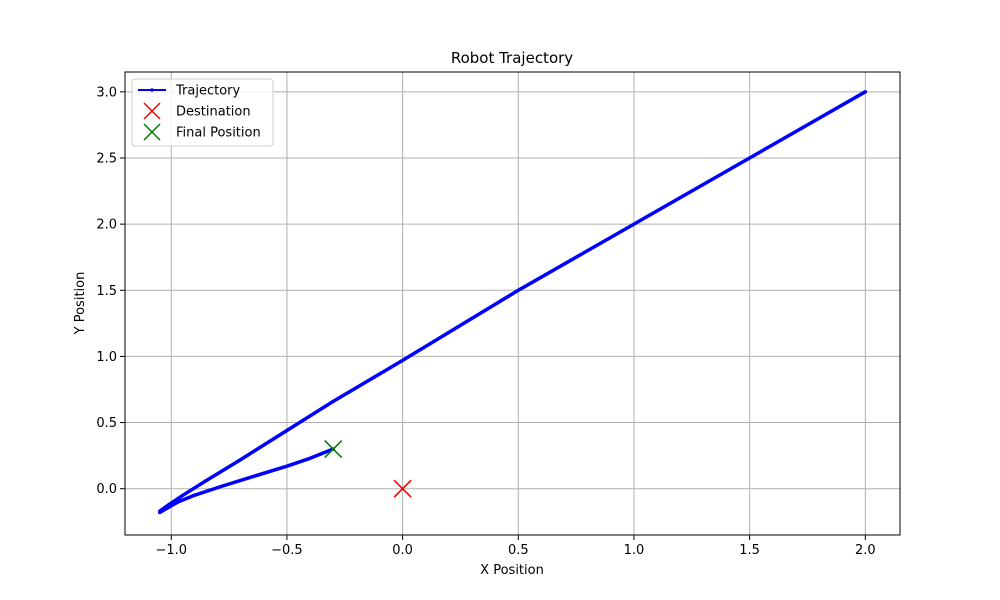  What do you see at coordinates (80, 304) in the screenshot?
I see `y-axis-label: Y Position` at bounding box center [80, 304].